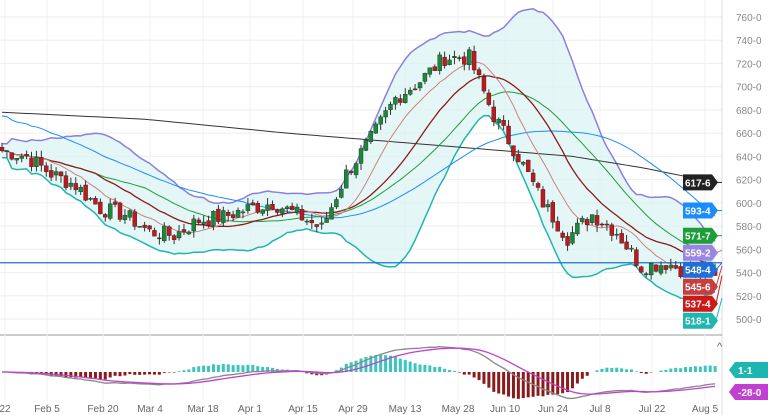  I want to click on x-tick-label: May 28, so click(458, 409).